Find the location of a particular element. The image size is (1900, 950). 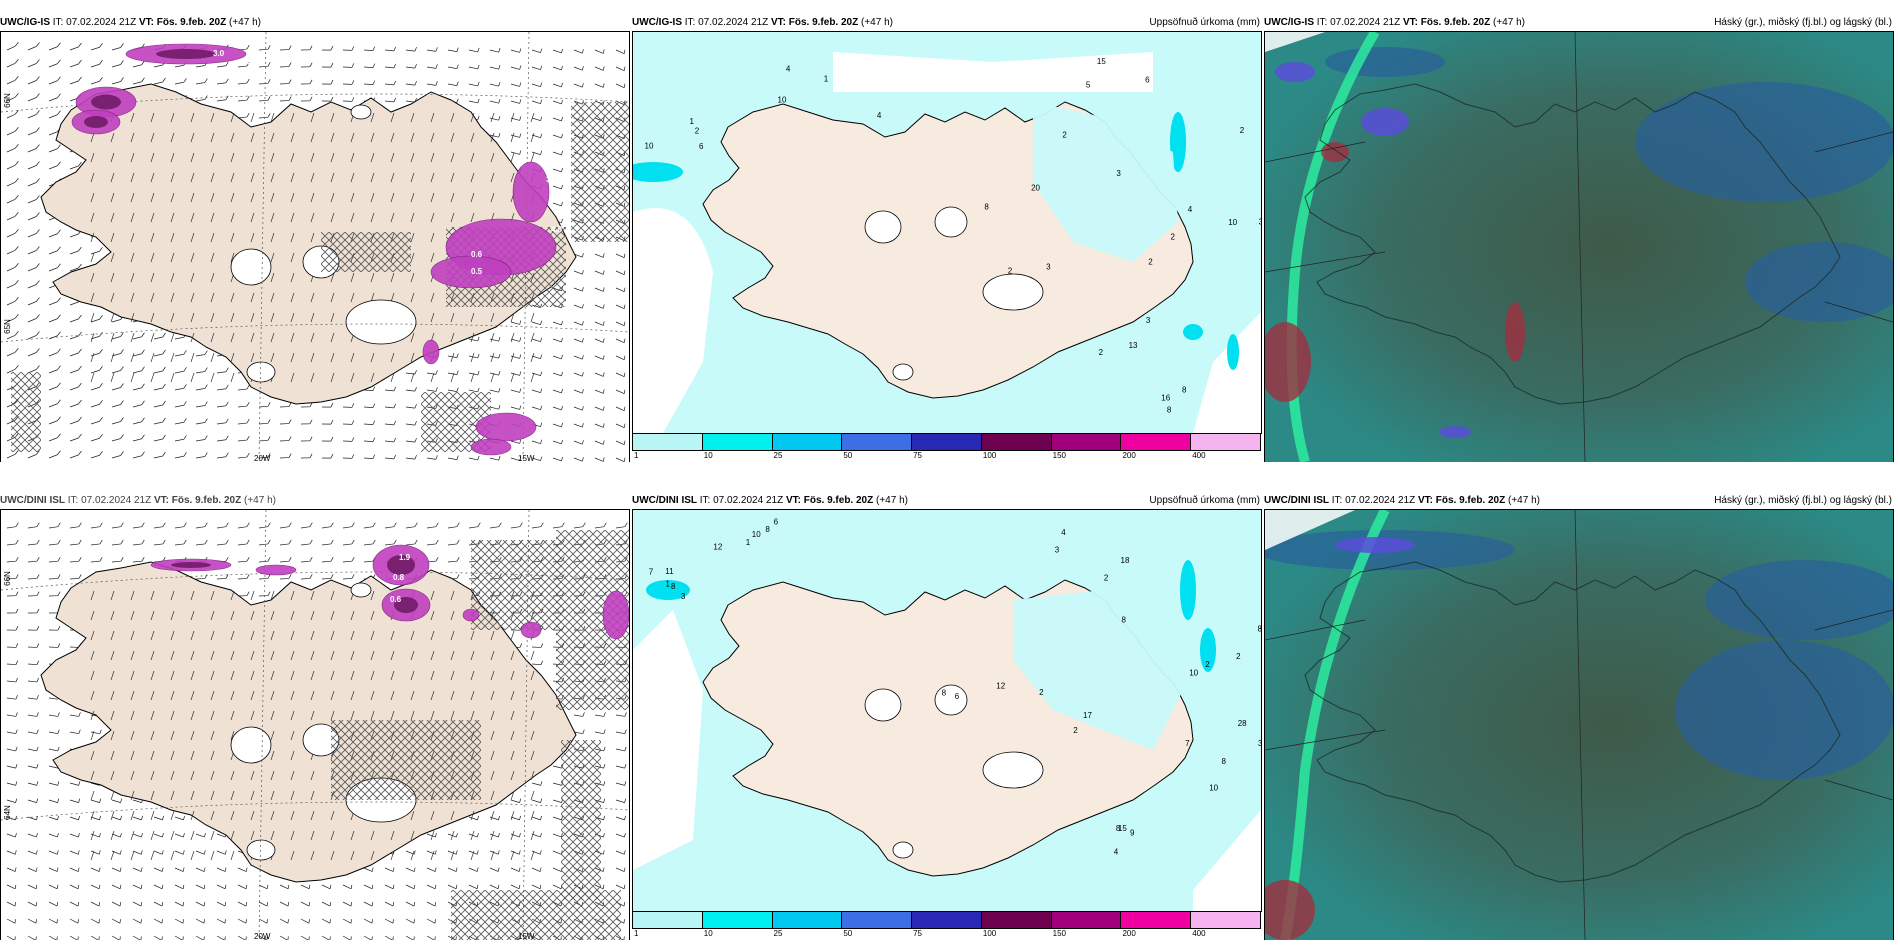

map-svg: 466483834252201016131010153328211222 is located at coordinates (947, 232).